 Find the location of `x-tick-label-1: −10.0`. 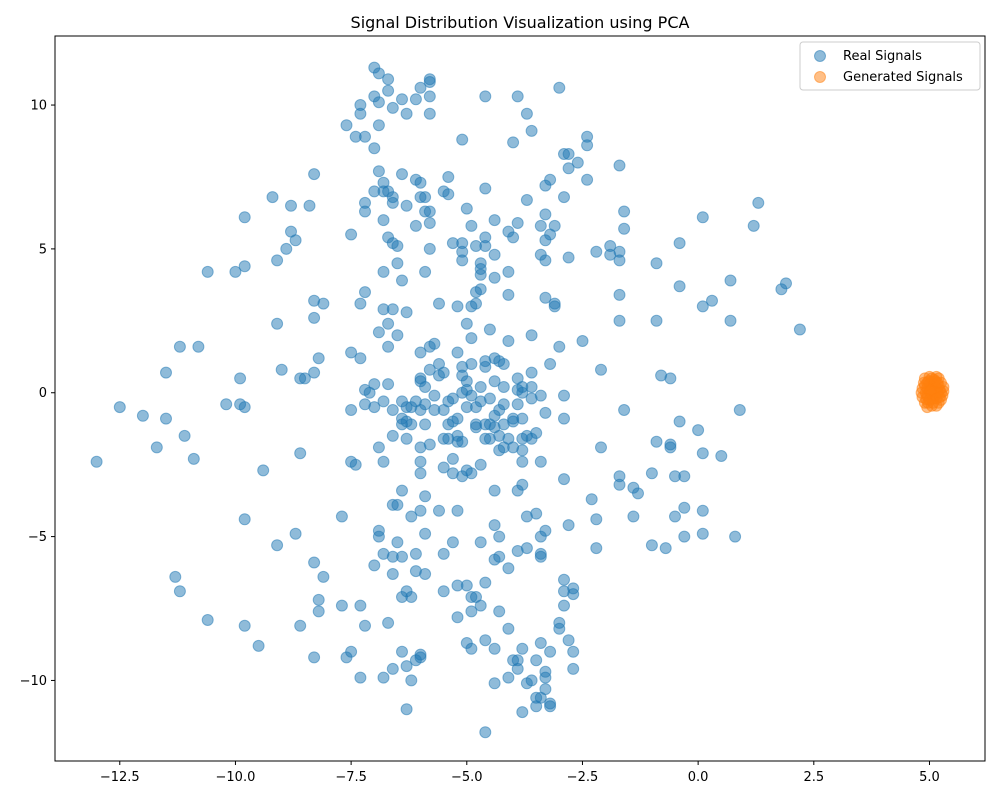

x-tick-label-1: −10.0 is located at coordinates (236, 777).